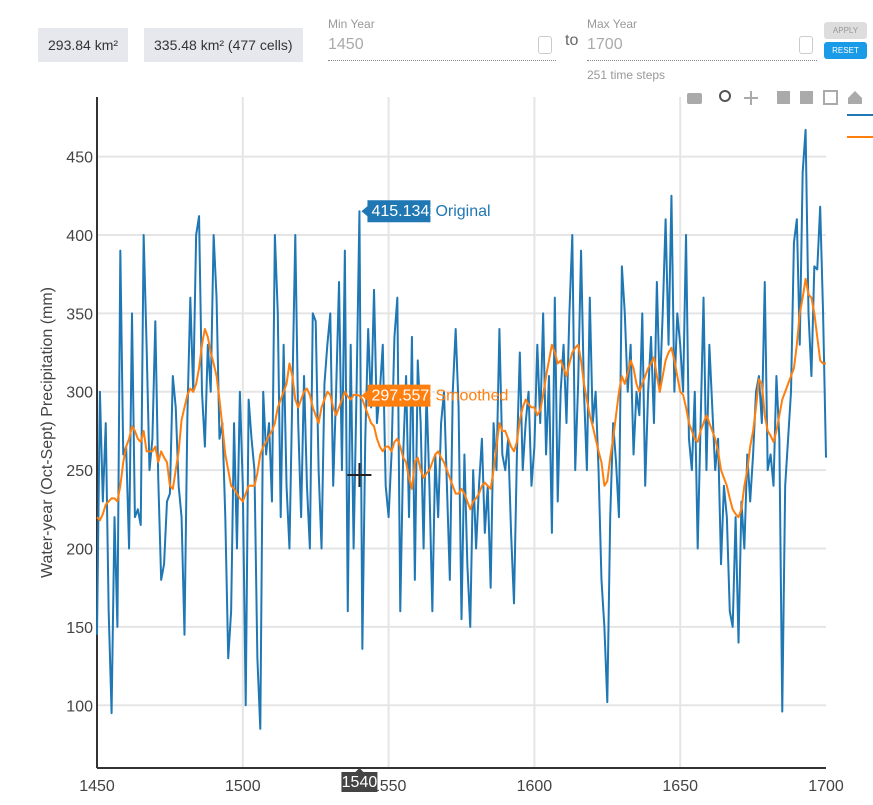 The image size is (873, 805). What do you see at coordinates (404, 396) in the screenshot?
I see `hover-value: 297.5573` at bounding box center [404, 396].